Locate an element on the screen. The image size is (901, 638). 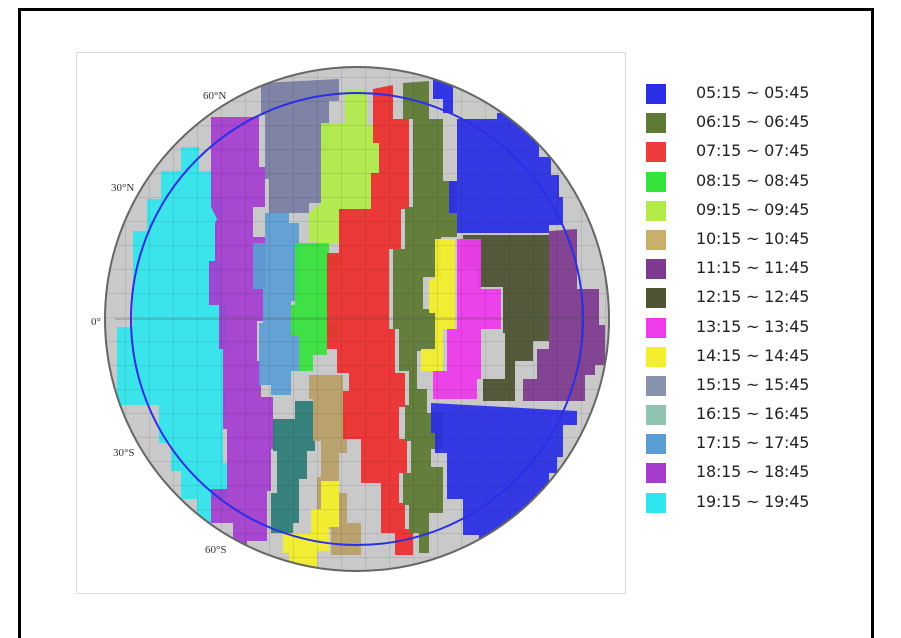
legend-item: 13:15 ~ 13:45 is located at coordinates (746, 328).